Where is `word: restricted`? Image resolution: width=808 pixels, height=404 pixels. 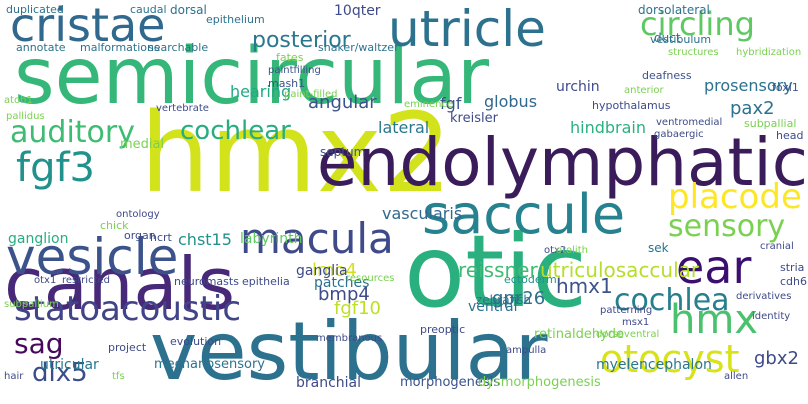
word: restricted is located at coordinates (86, 280).